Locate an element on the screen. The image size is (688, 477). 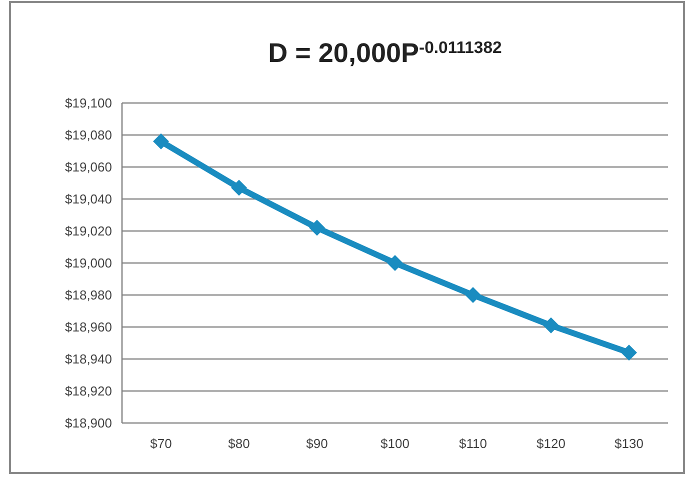
y-tick-label: $19,000 is located at coordinates (88, 263).